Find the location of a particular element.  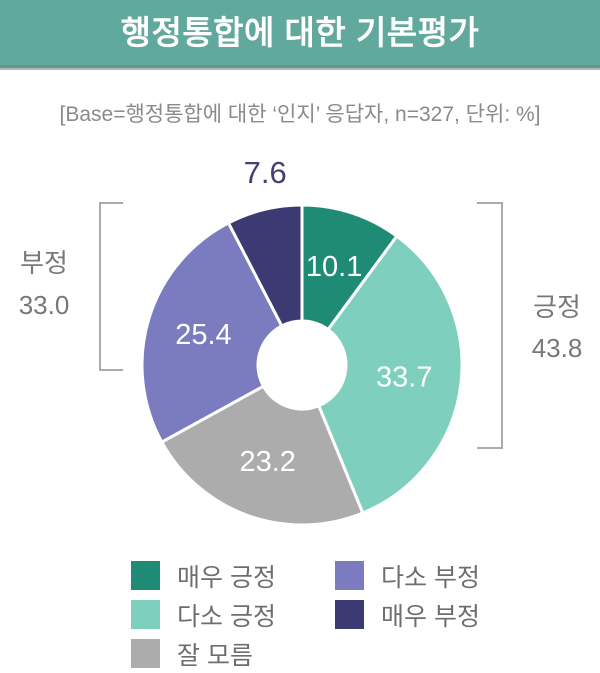

legend-swatch-very-positive is located at coordinates (145, 575).